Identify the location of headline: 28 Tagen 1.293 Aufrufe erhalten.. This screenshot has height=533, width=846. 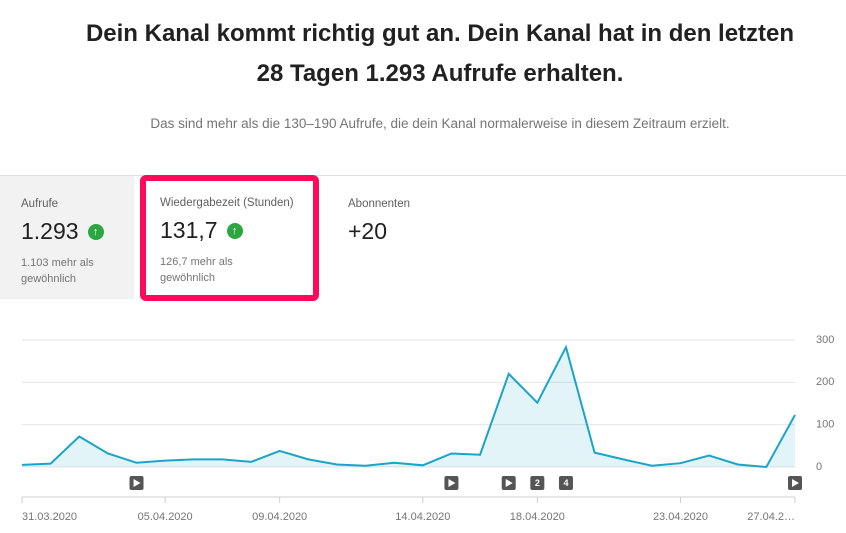
(440, 73).